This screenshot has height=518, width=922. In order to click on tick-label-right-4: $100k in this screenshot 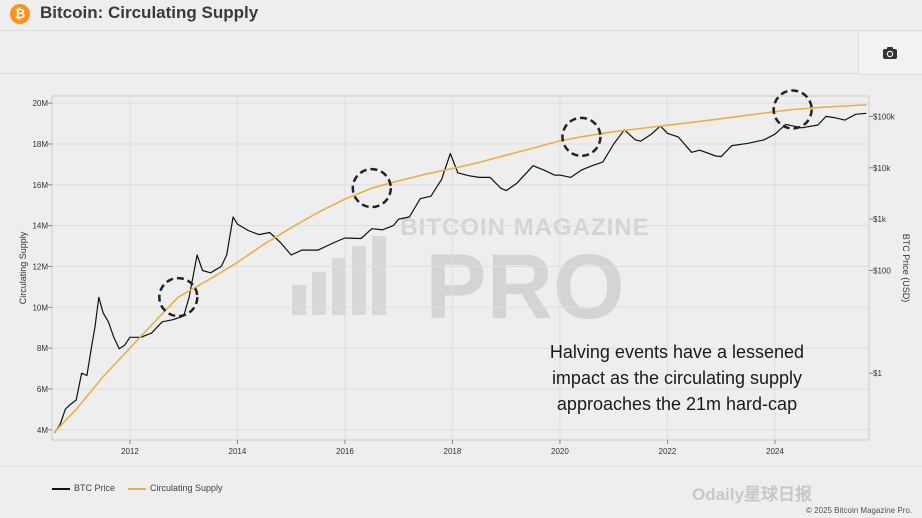, I will do `click(884, 116)`.